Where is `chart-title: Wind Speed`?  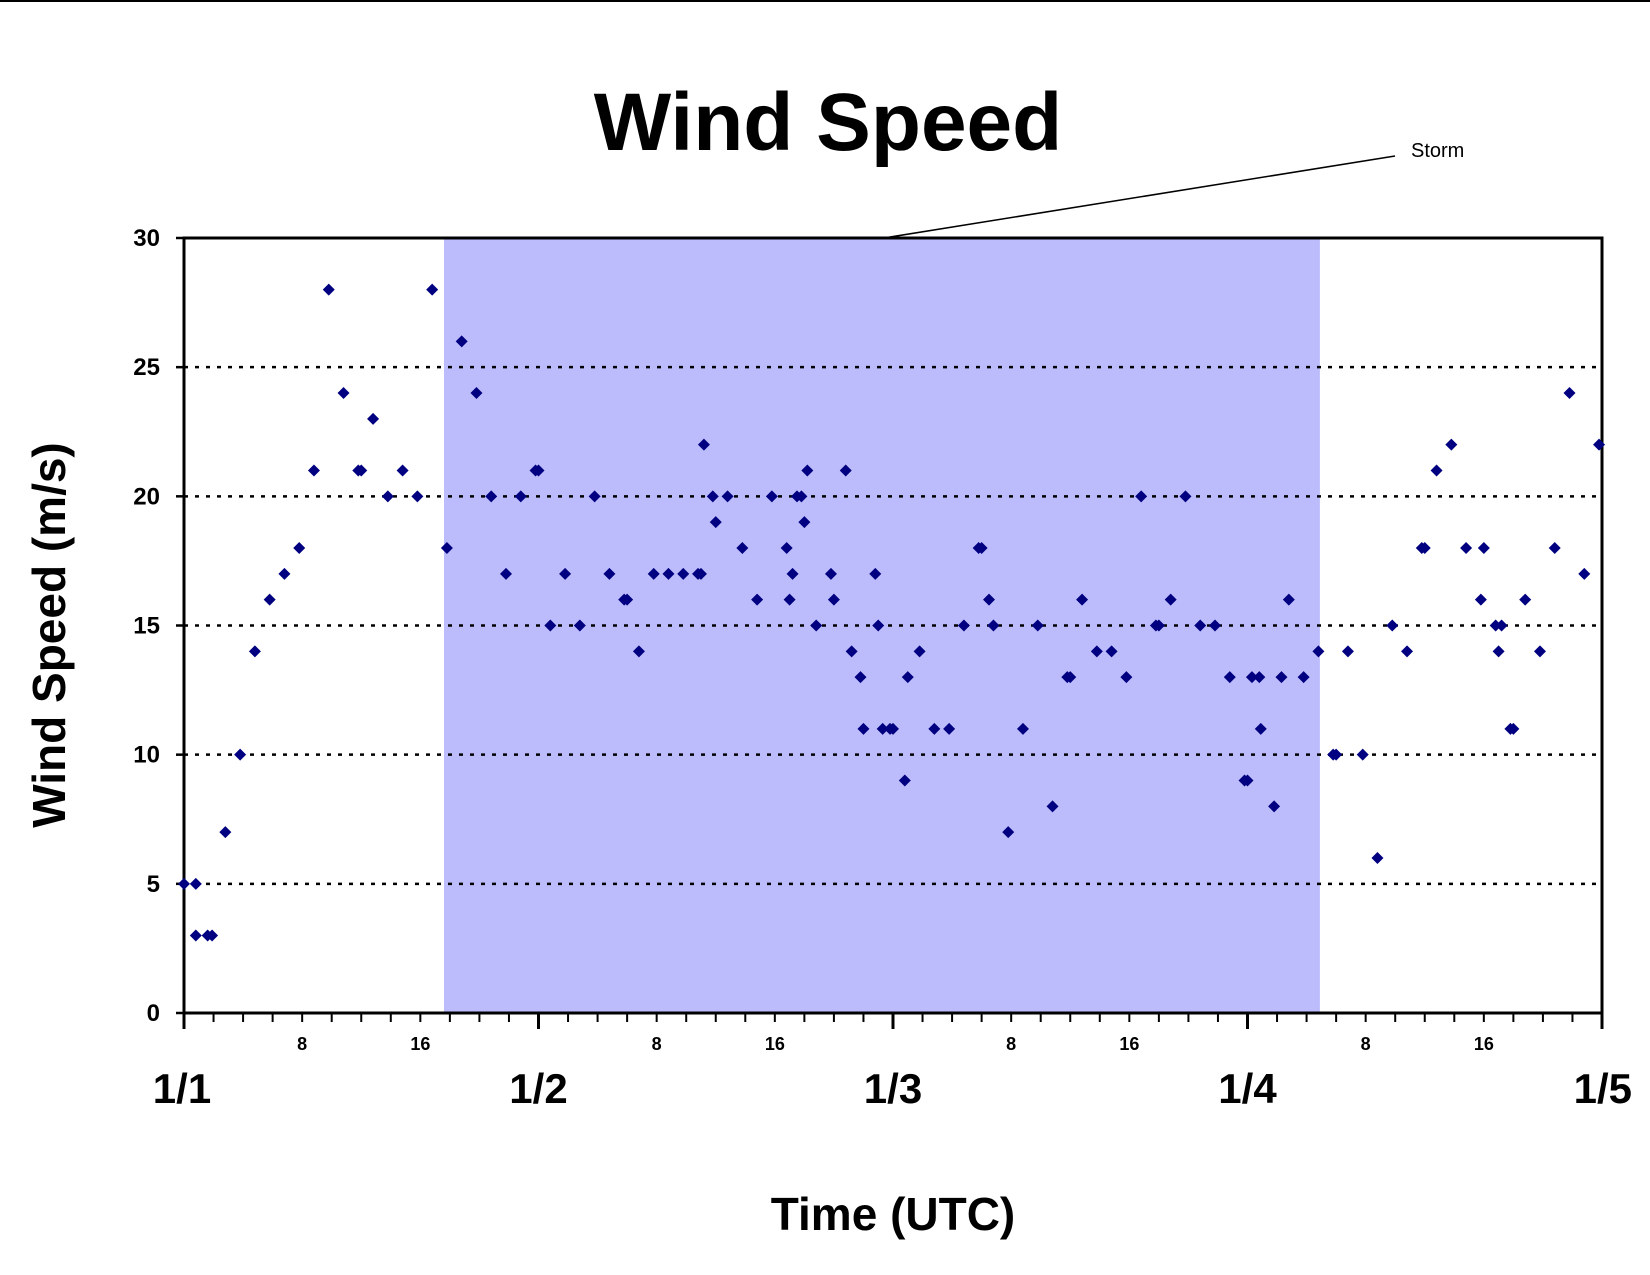 chart-title: Wind Speed is located at coordinates (828, 122).